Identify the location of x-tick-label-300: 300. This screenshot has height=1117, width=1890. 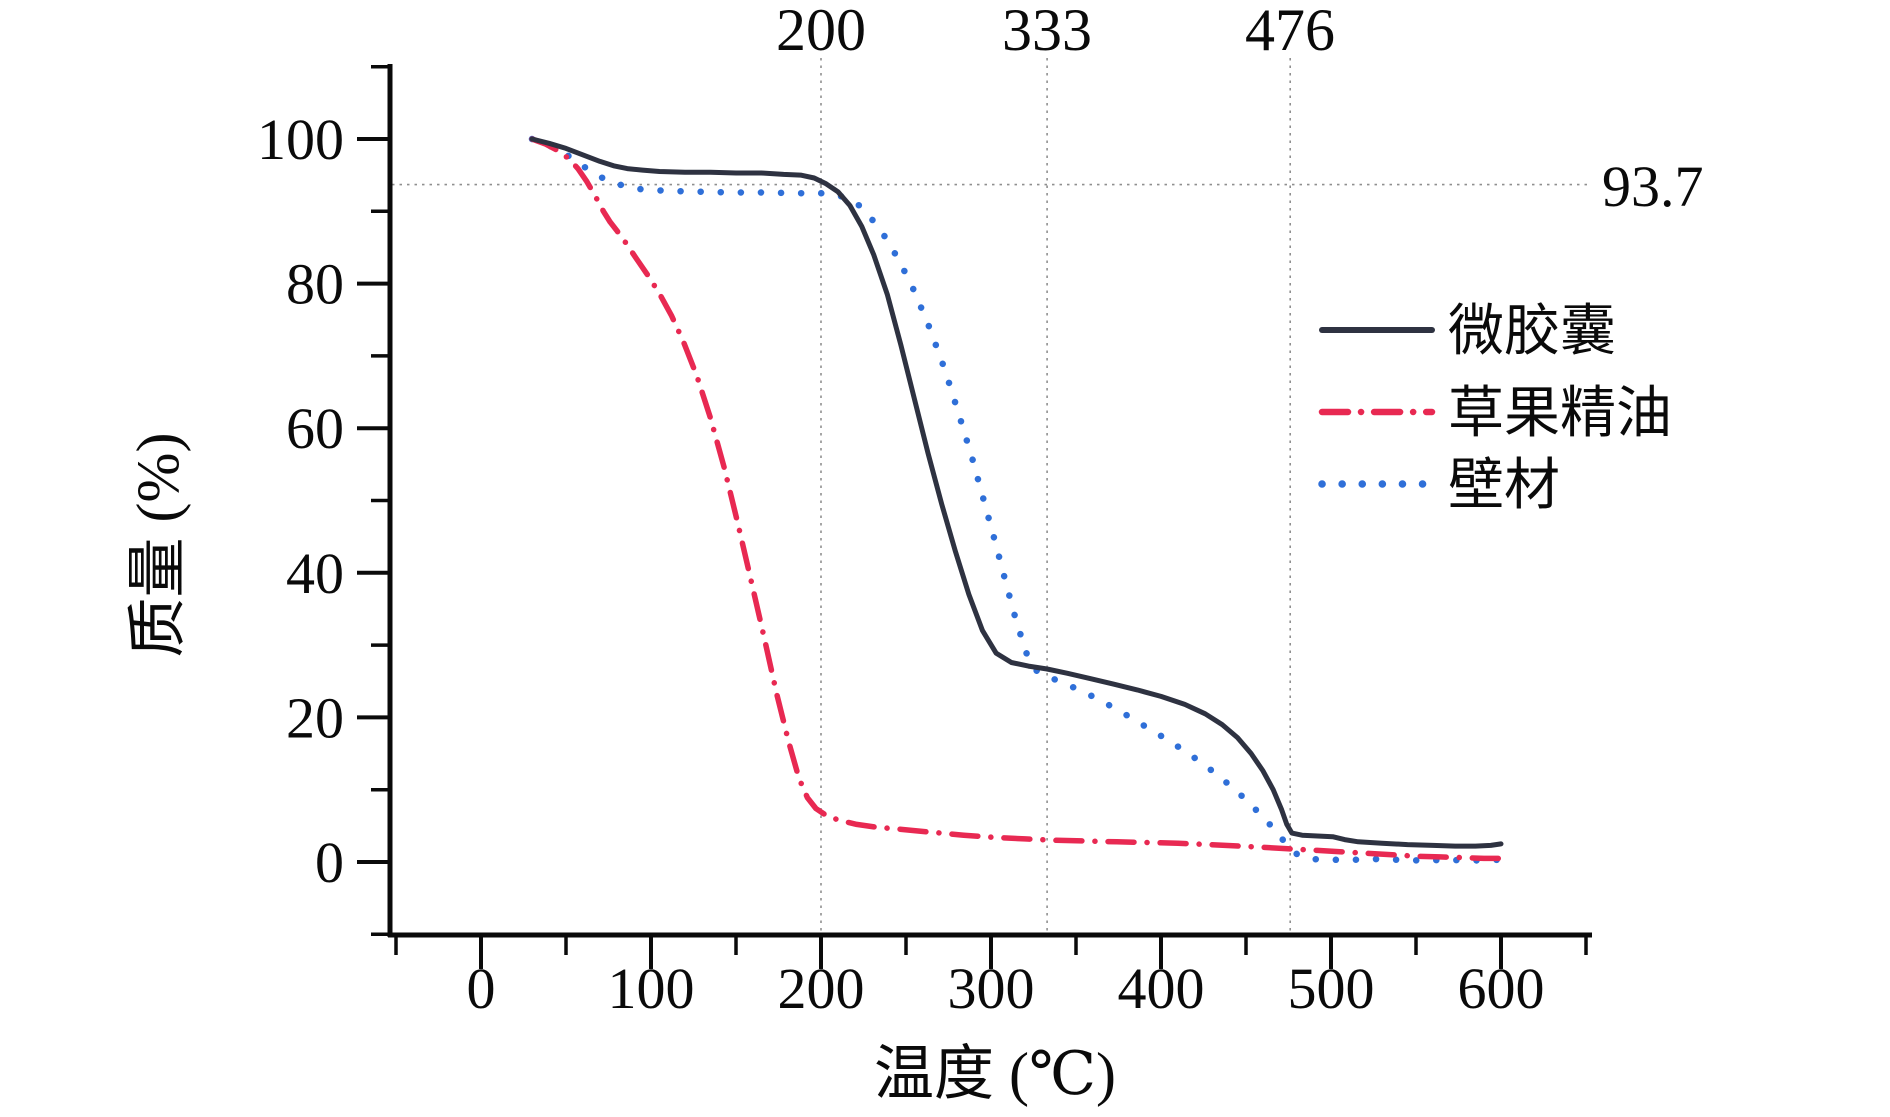
(991, 988).